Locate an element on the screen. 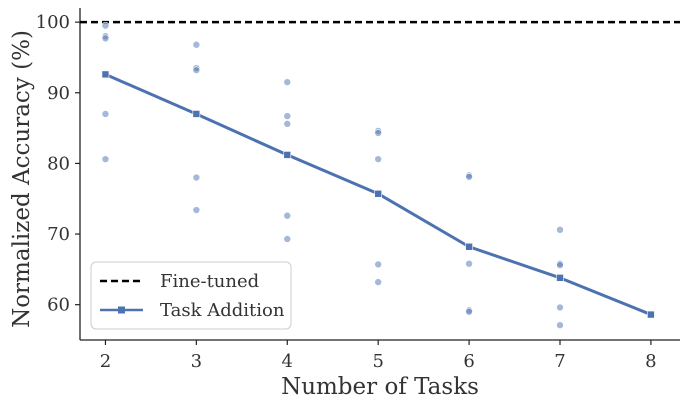  y-tick-label: 90 is located at coordinates (58, 93).